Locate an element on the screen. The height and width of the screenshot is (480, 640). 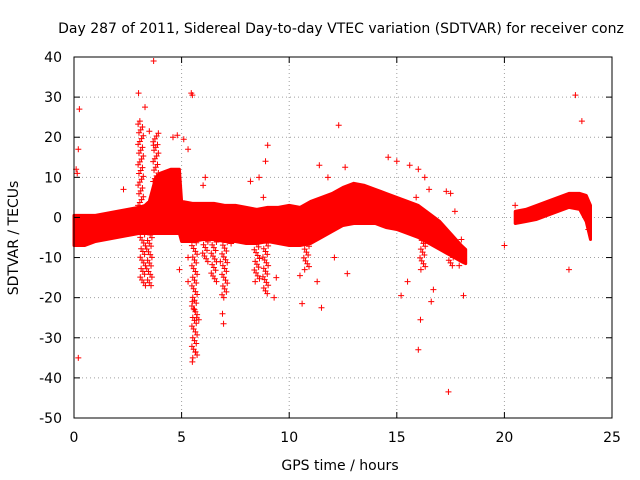
y-tick-label: -40 is located at coordinates (50, 379).